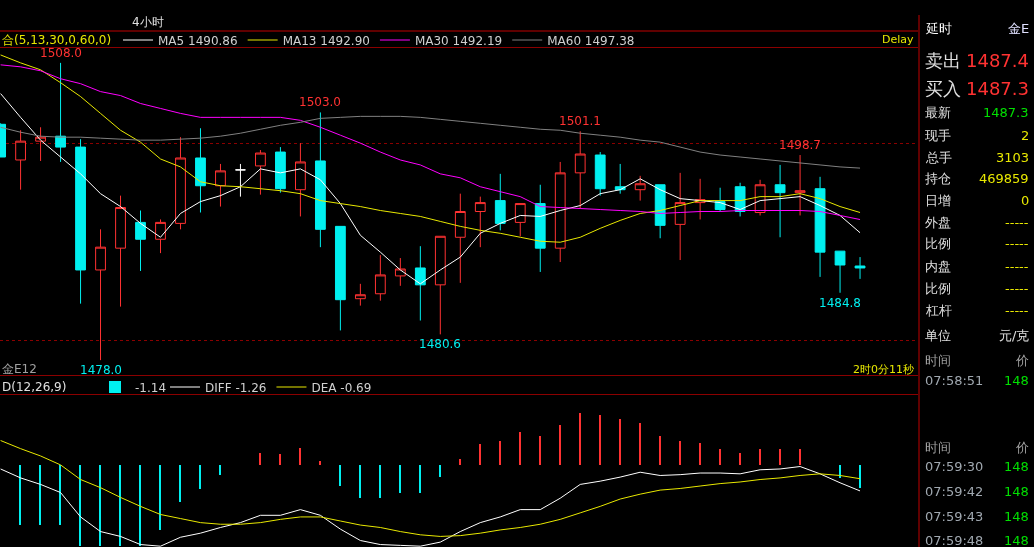 This screenshot has width=1034, height=547. I want to click on annotation: 2时0分11秒, so click(883, 369).